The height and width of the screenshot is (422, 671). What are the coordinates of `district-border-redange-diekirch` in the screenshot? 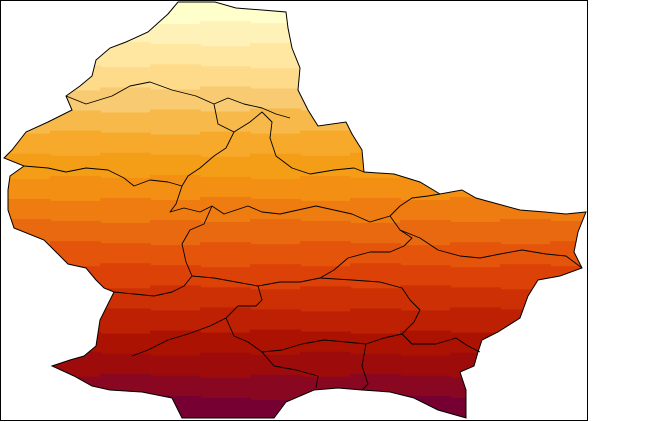 It's located at (305, 204).